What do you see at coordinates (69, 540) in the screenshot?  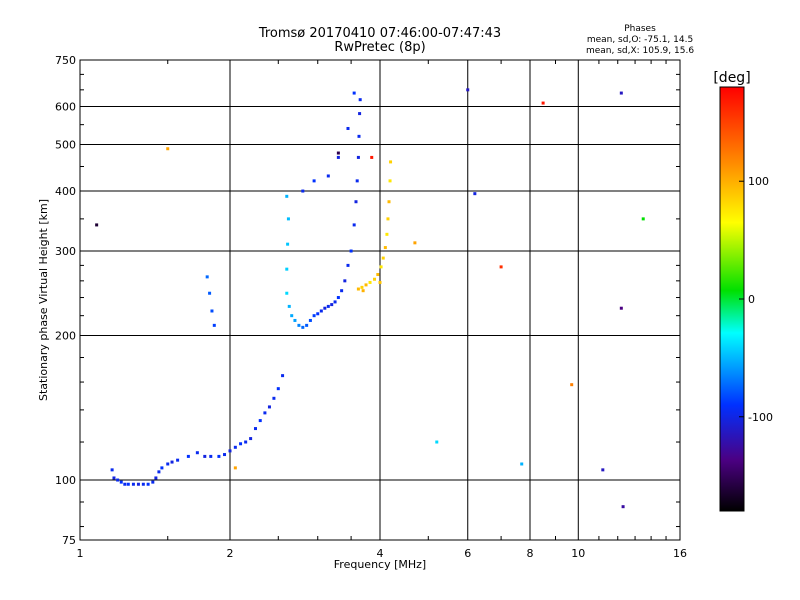 I see `y-tick-label: 75` at bounding box center [69, 540].